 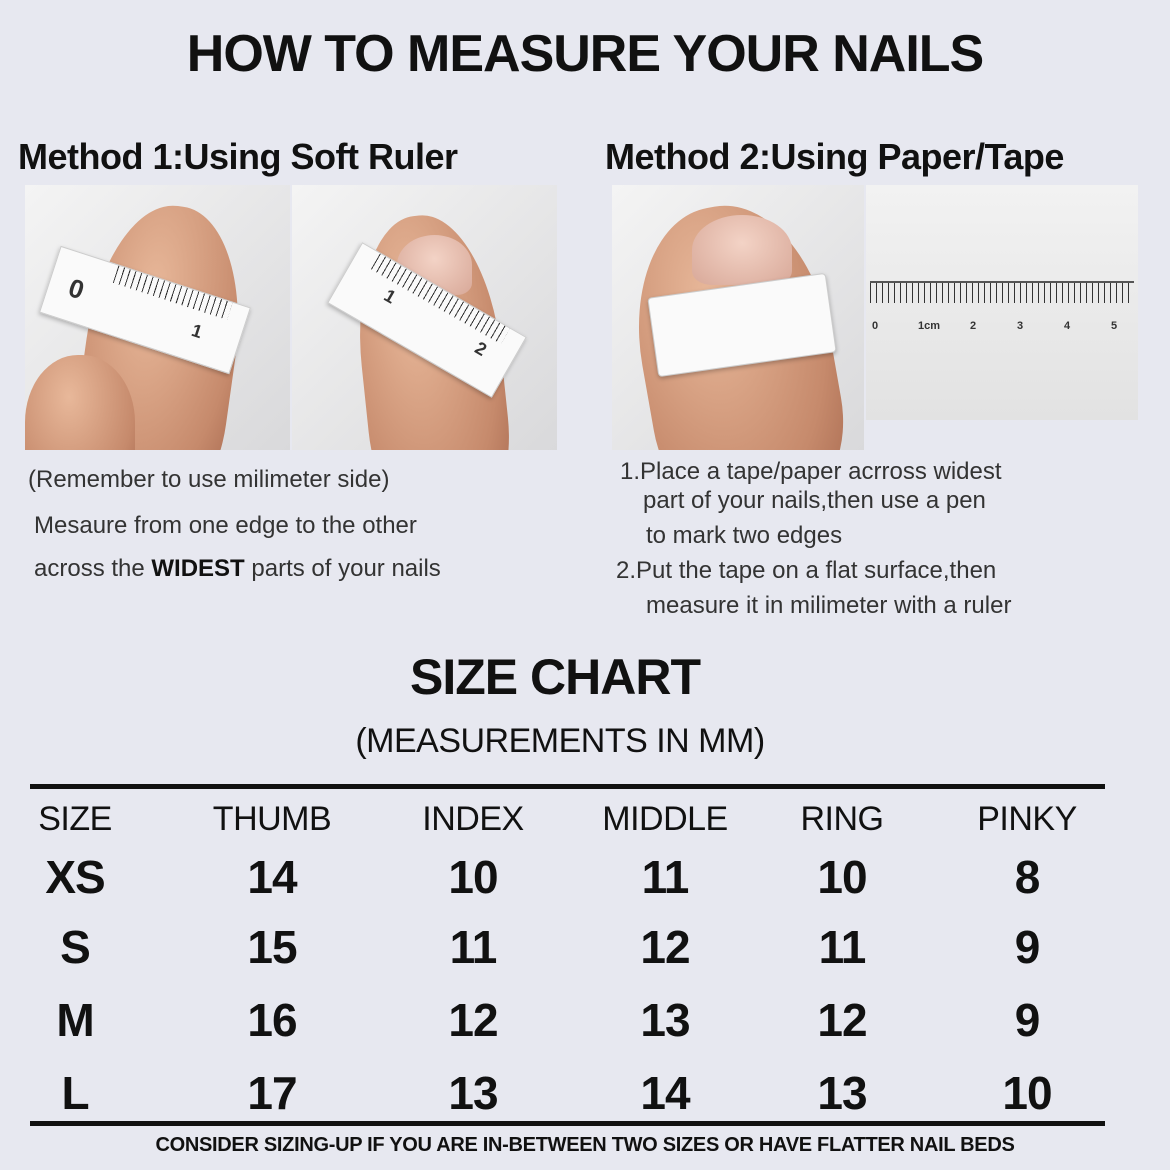 What do you see at coordinates (75, 877) in the screenshot?
I see `size-label: XS` at bounding box center [75, 877].